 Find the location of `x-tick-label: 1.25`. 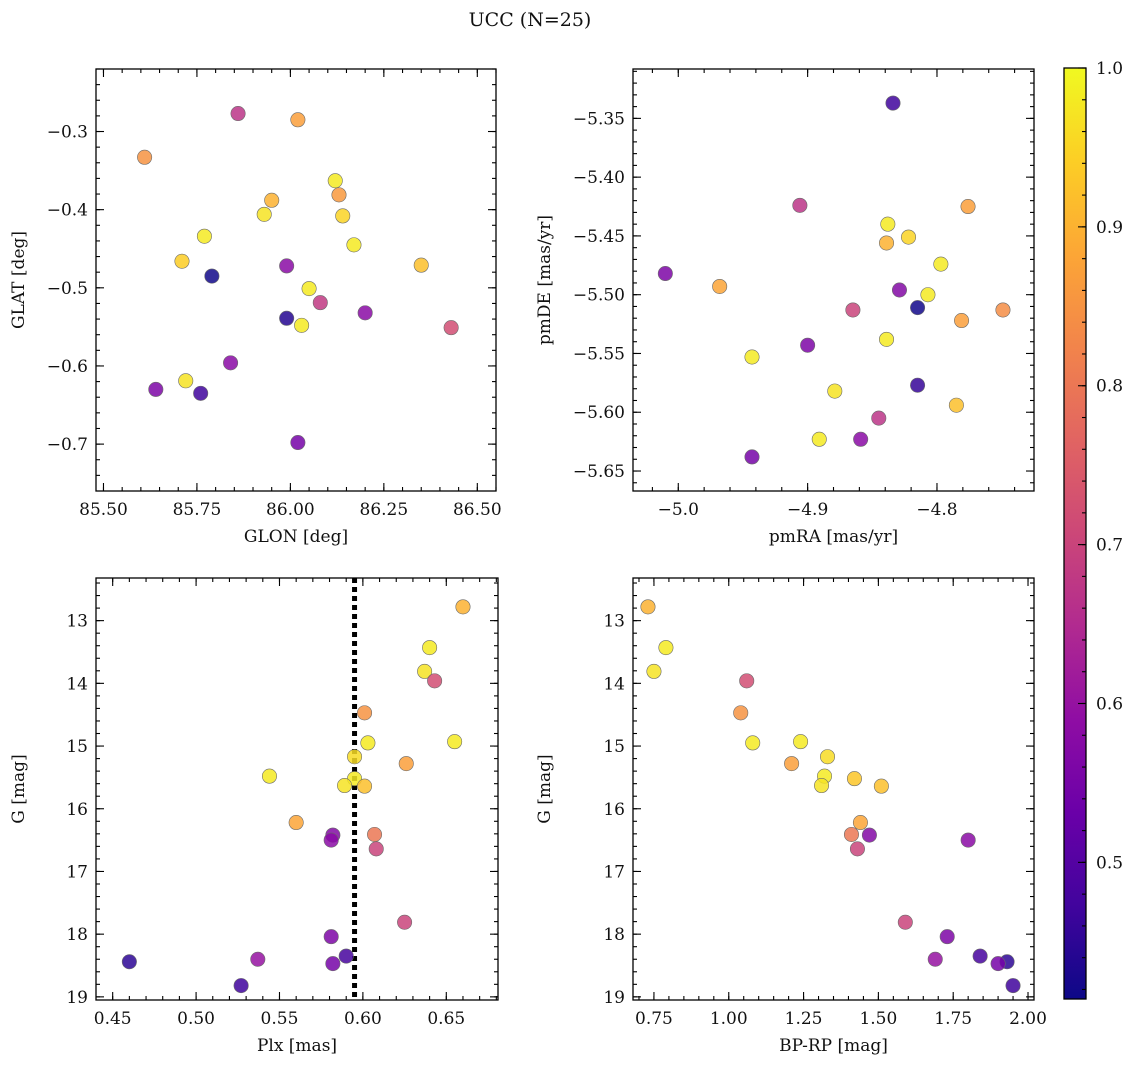

x-tick-label: 1.25 is located at coordinates (804, 1019).